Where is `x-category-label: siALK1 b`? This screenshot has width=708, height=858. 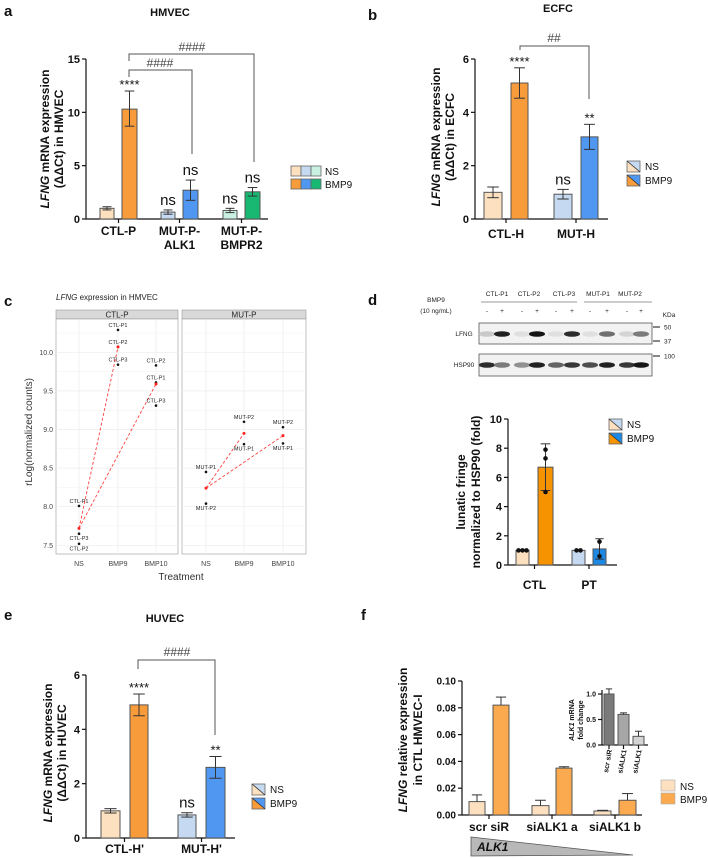 x-category-label: siALK1 b is located at coordinates (615, 827).